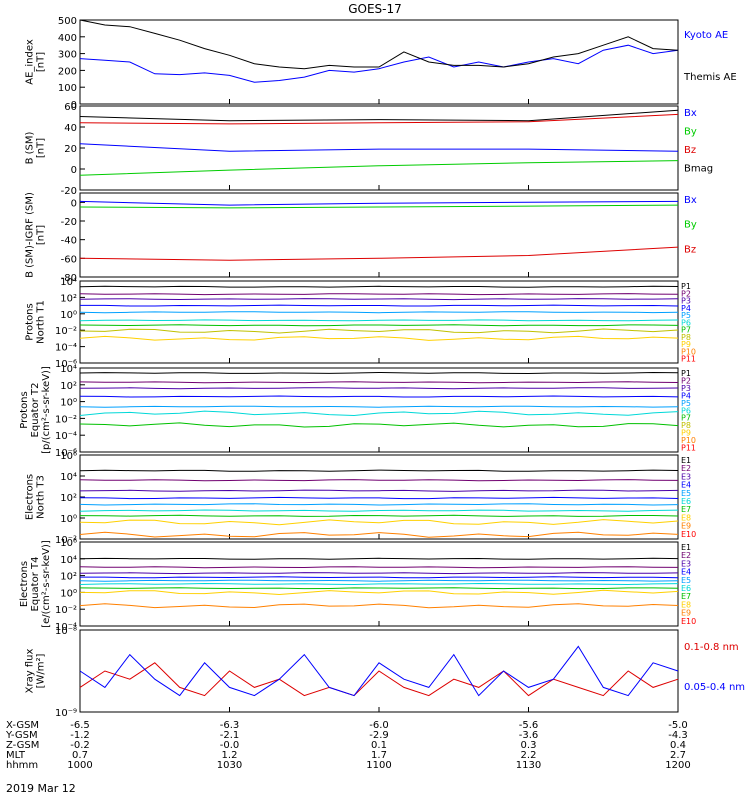 This screenshot has width=750, height=804. I want to click on y-tick-label: -60, so click(69, 259).